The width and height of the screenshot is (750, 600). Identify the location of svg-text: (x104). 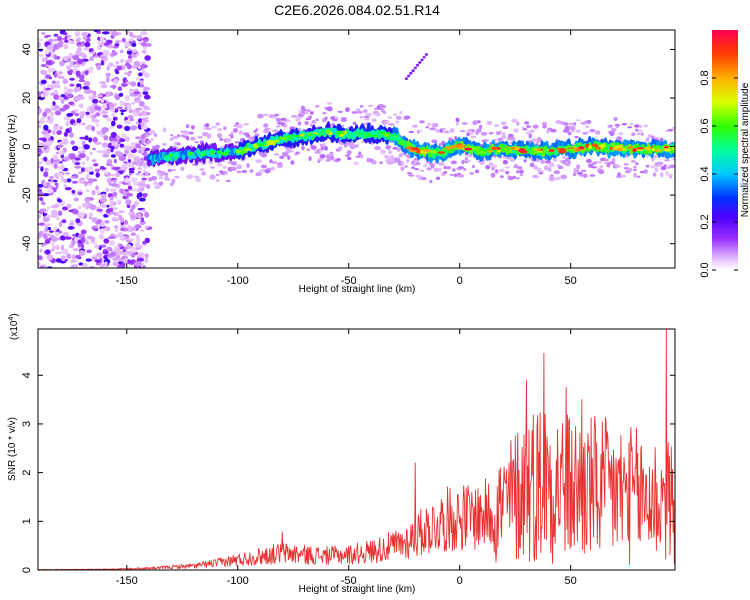
(14, 326).